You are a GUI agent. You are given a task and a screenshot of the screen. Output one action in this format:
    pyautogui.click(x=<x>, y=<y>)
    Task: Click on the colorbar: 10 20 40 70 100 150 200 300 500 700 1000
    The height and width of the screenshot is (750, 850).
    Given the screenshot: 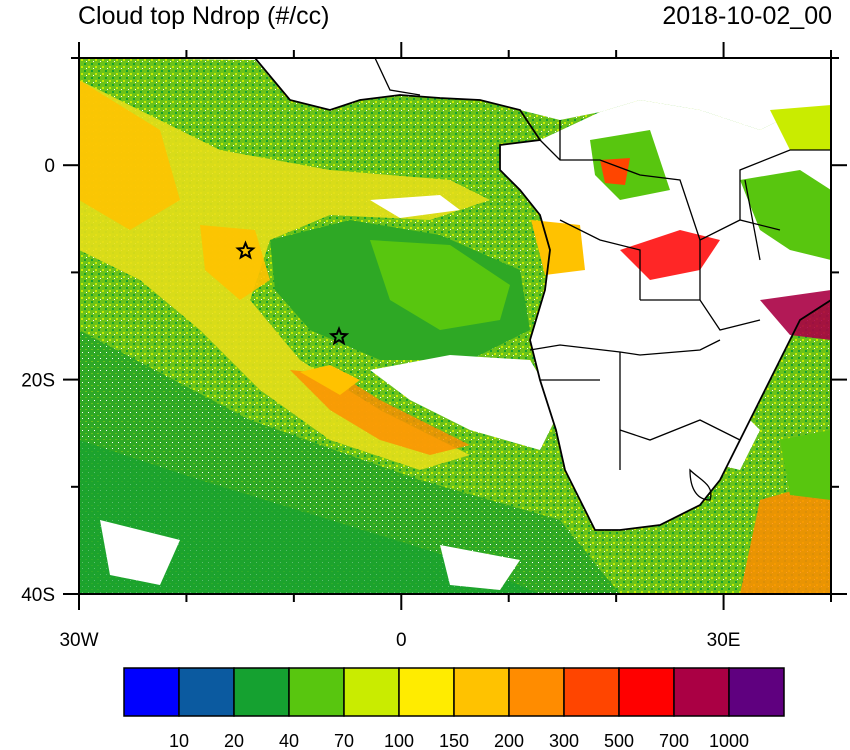 What is the action you would take?
    pyautogui.click(x=454, y=708)
    